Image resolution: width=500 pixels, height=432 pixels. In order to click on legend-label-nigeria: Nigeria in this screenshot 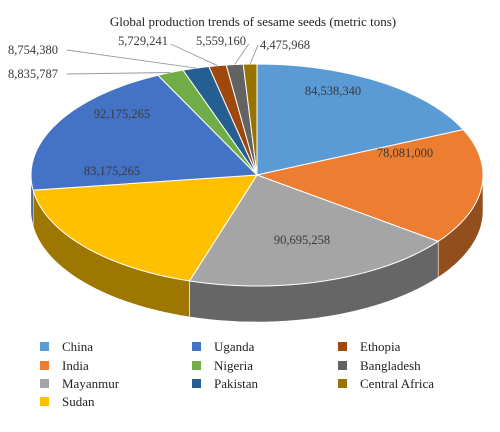, I will do `click(233, 365)`.